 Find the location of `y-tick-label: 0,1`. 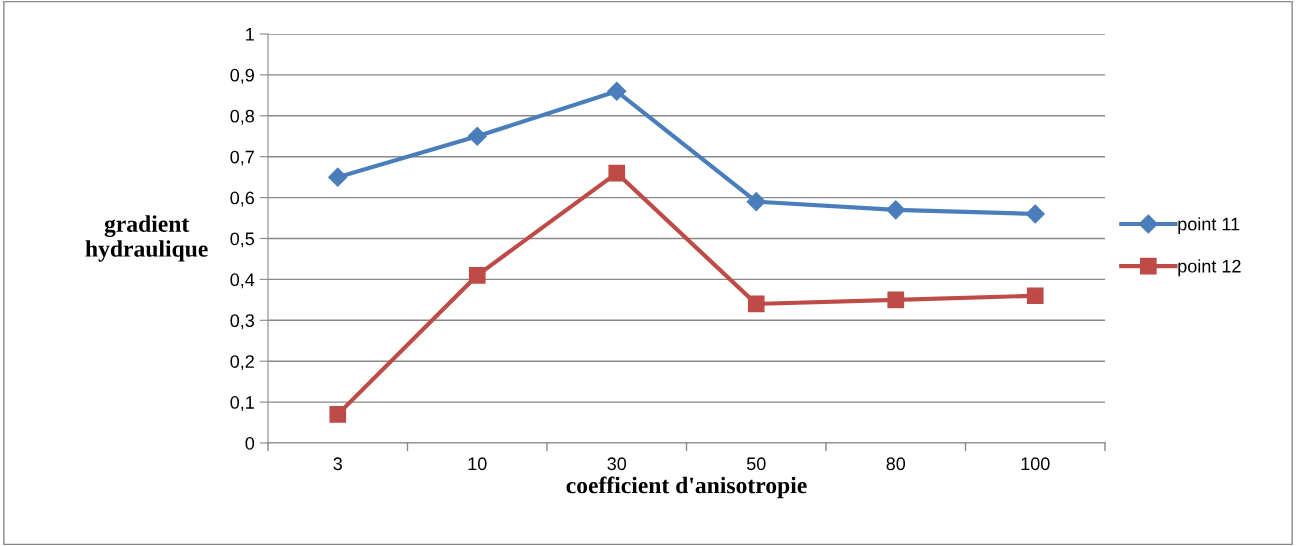

y-tick-label: 0,1 is located at coordinates (242, 403).